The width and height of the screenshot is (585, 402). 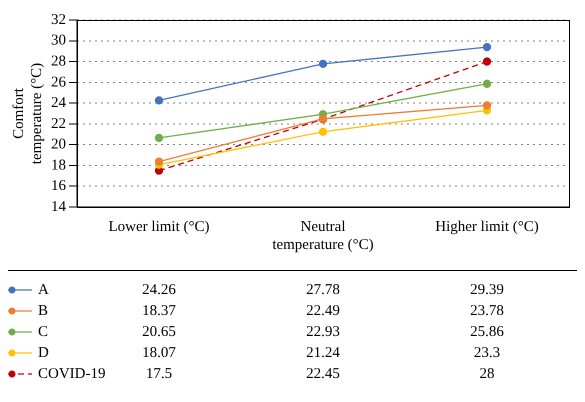 I want to click on y-tick-label: 32, so click(x=58, y=20).